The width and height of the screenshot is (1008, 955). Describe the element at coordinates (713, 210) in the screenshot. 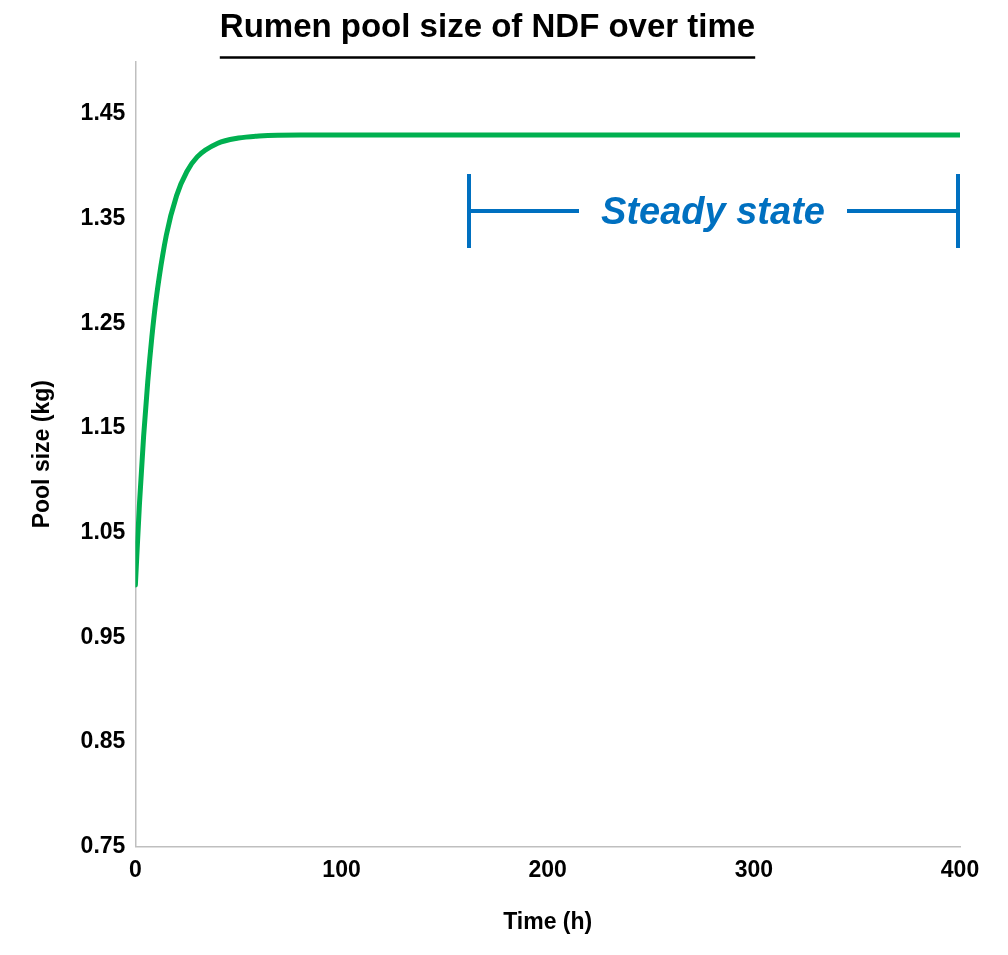

I see `annotation: Steady state` at that location.